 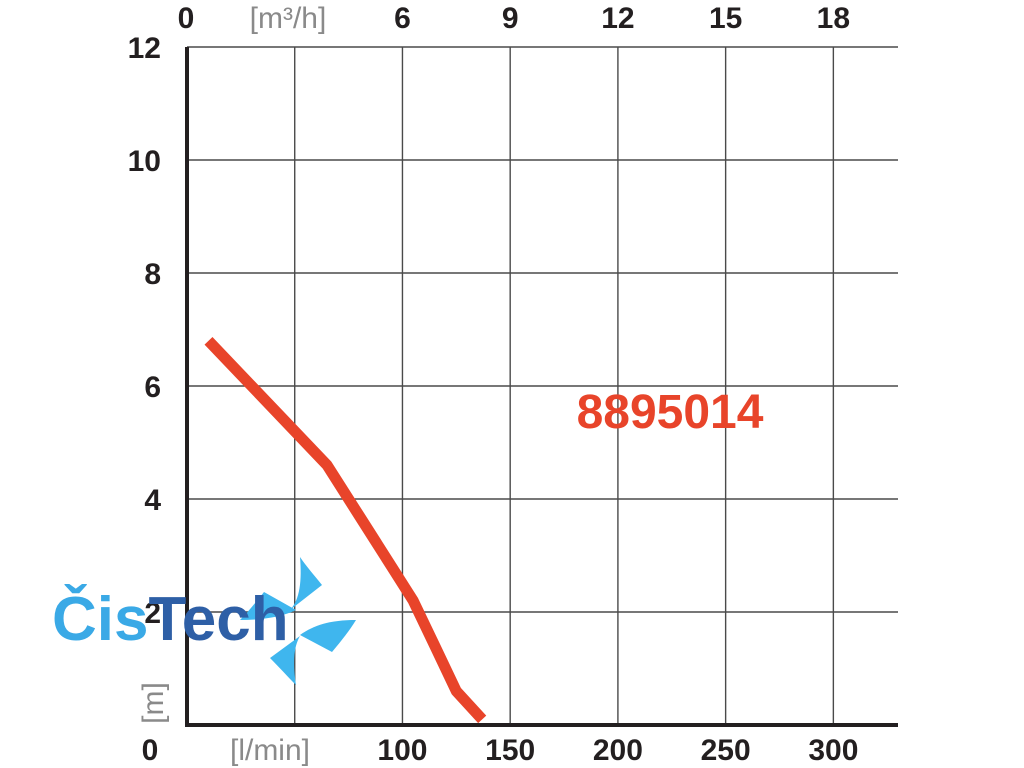 I want to click on logo-text-tech: Tech, so click(x=218, y=619).